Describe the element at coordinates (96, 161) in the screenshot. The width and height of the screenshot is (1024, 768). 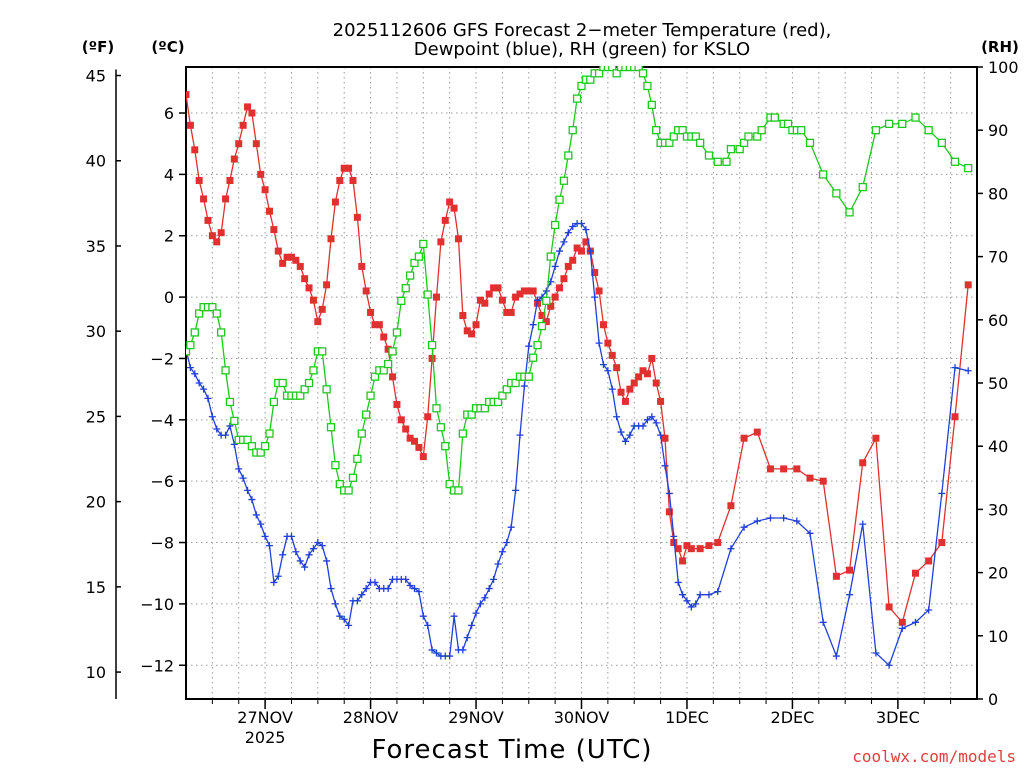
I see `fahrenheit-tick-label: 40` at that location.